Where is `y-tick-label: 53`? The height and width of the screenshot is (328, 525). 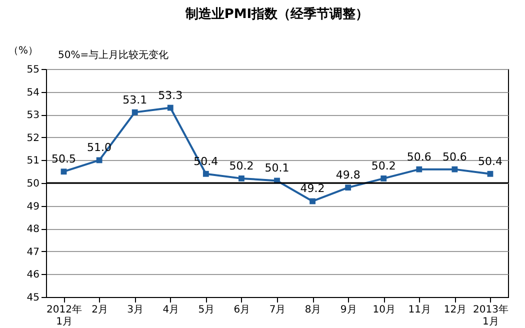 y-tick-label: 53 is located at coordinates (33, 116).